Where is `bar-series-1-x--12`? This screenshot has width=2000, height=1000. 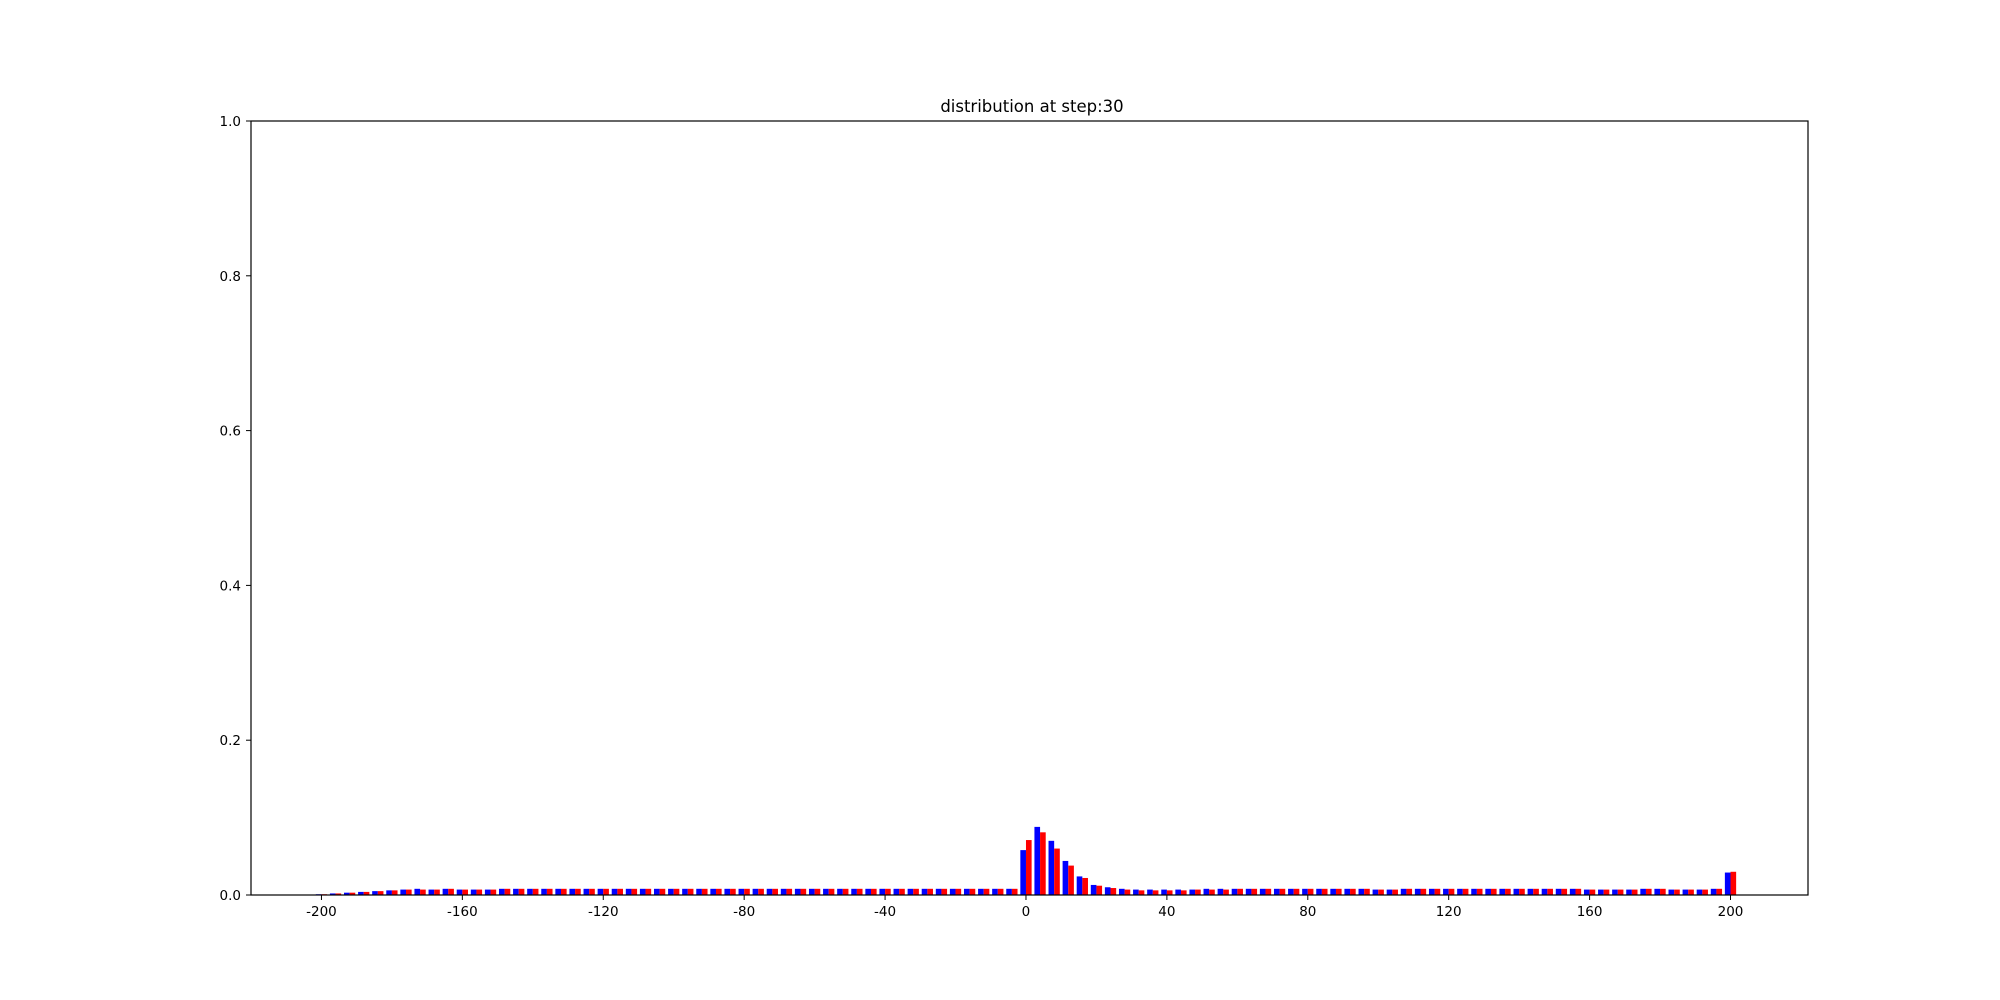
bar-series-1-x--12 is located at coordinates (981, 891).